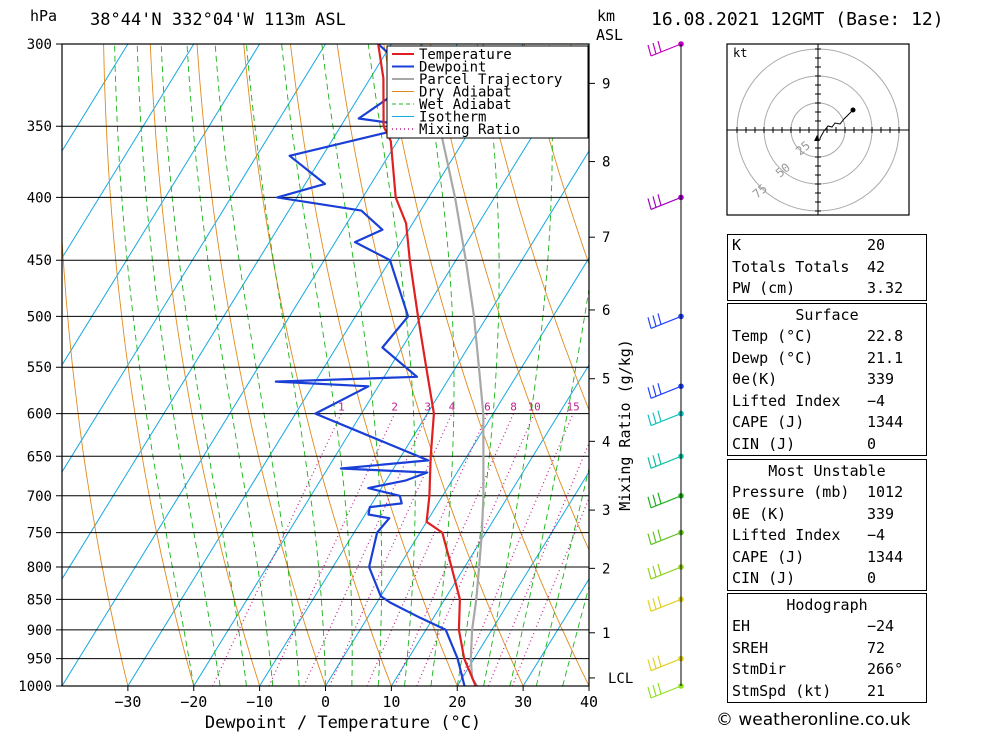 The width and height of the screenshot is (1000, 733). I want to click on stmdir-value: 266°, so click(885, 669).